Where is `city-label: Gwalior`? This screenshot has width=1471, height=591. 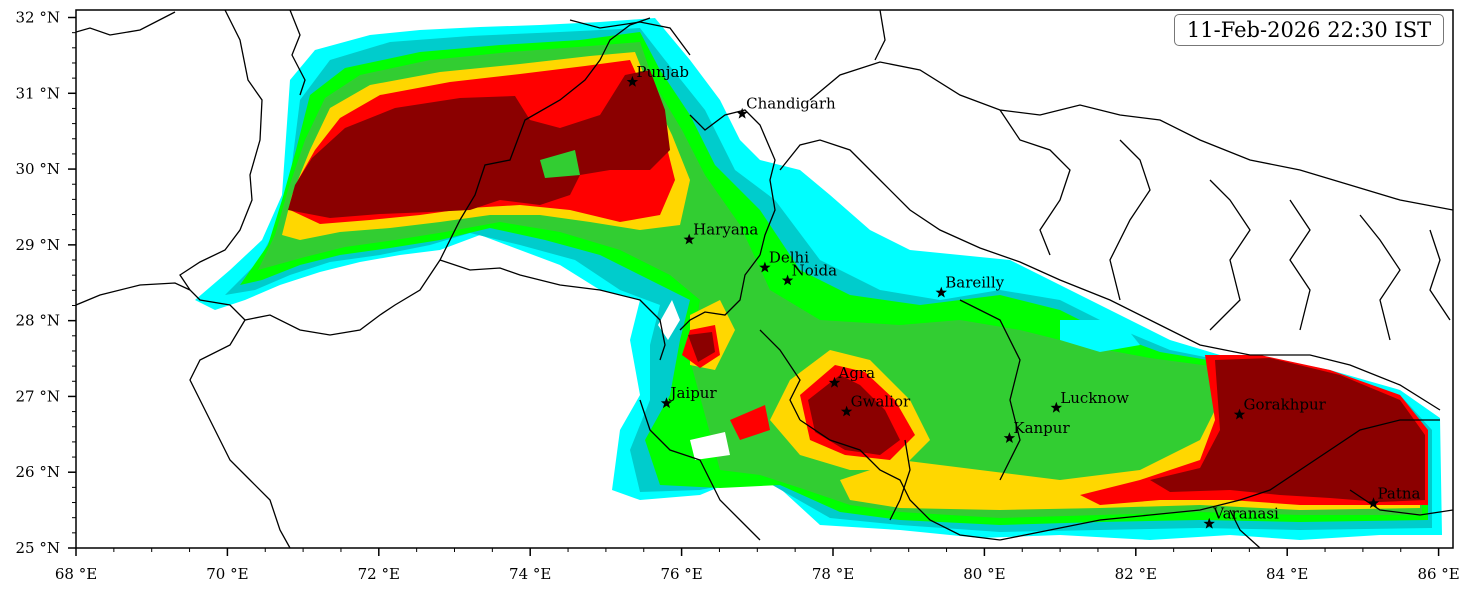
city-label: Gwalior is located at coordinates (881, 402).